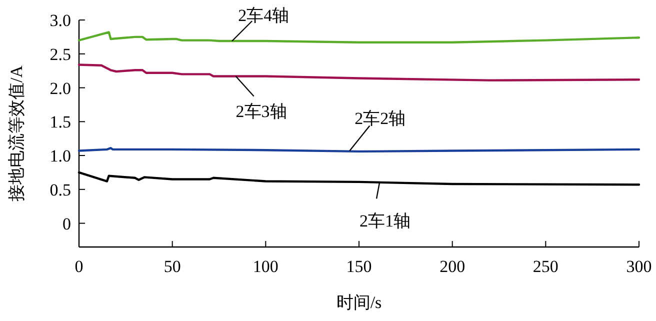 Image resolution: width=656 pixels, height=321 pixels. I want to click on x-axis-title: 时间/s, so click(359, 302).